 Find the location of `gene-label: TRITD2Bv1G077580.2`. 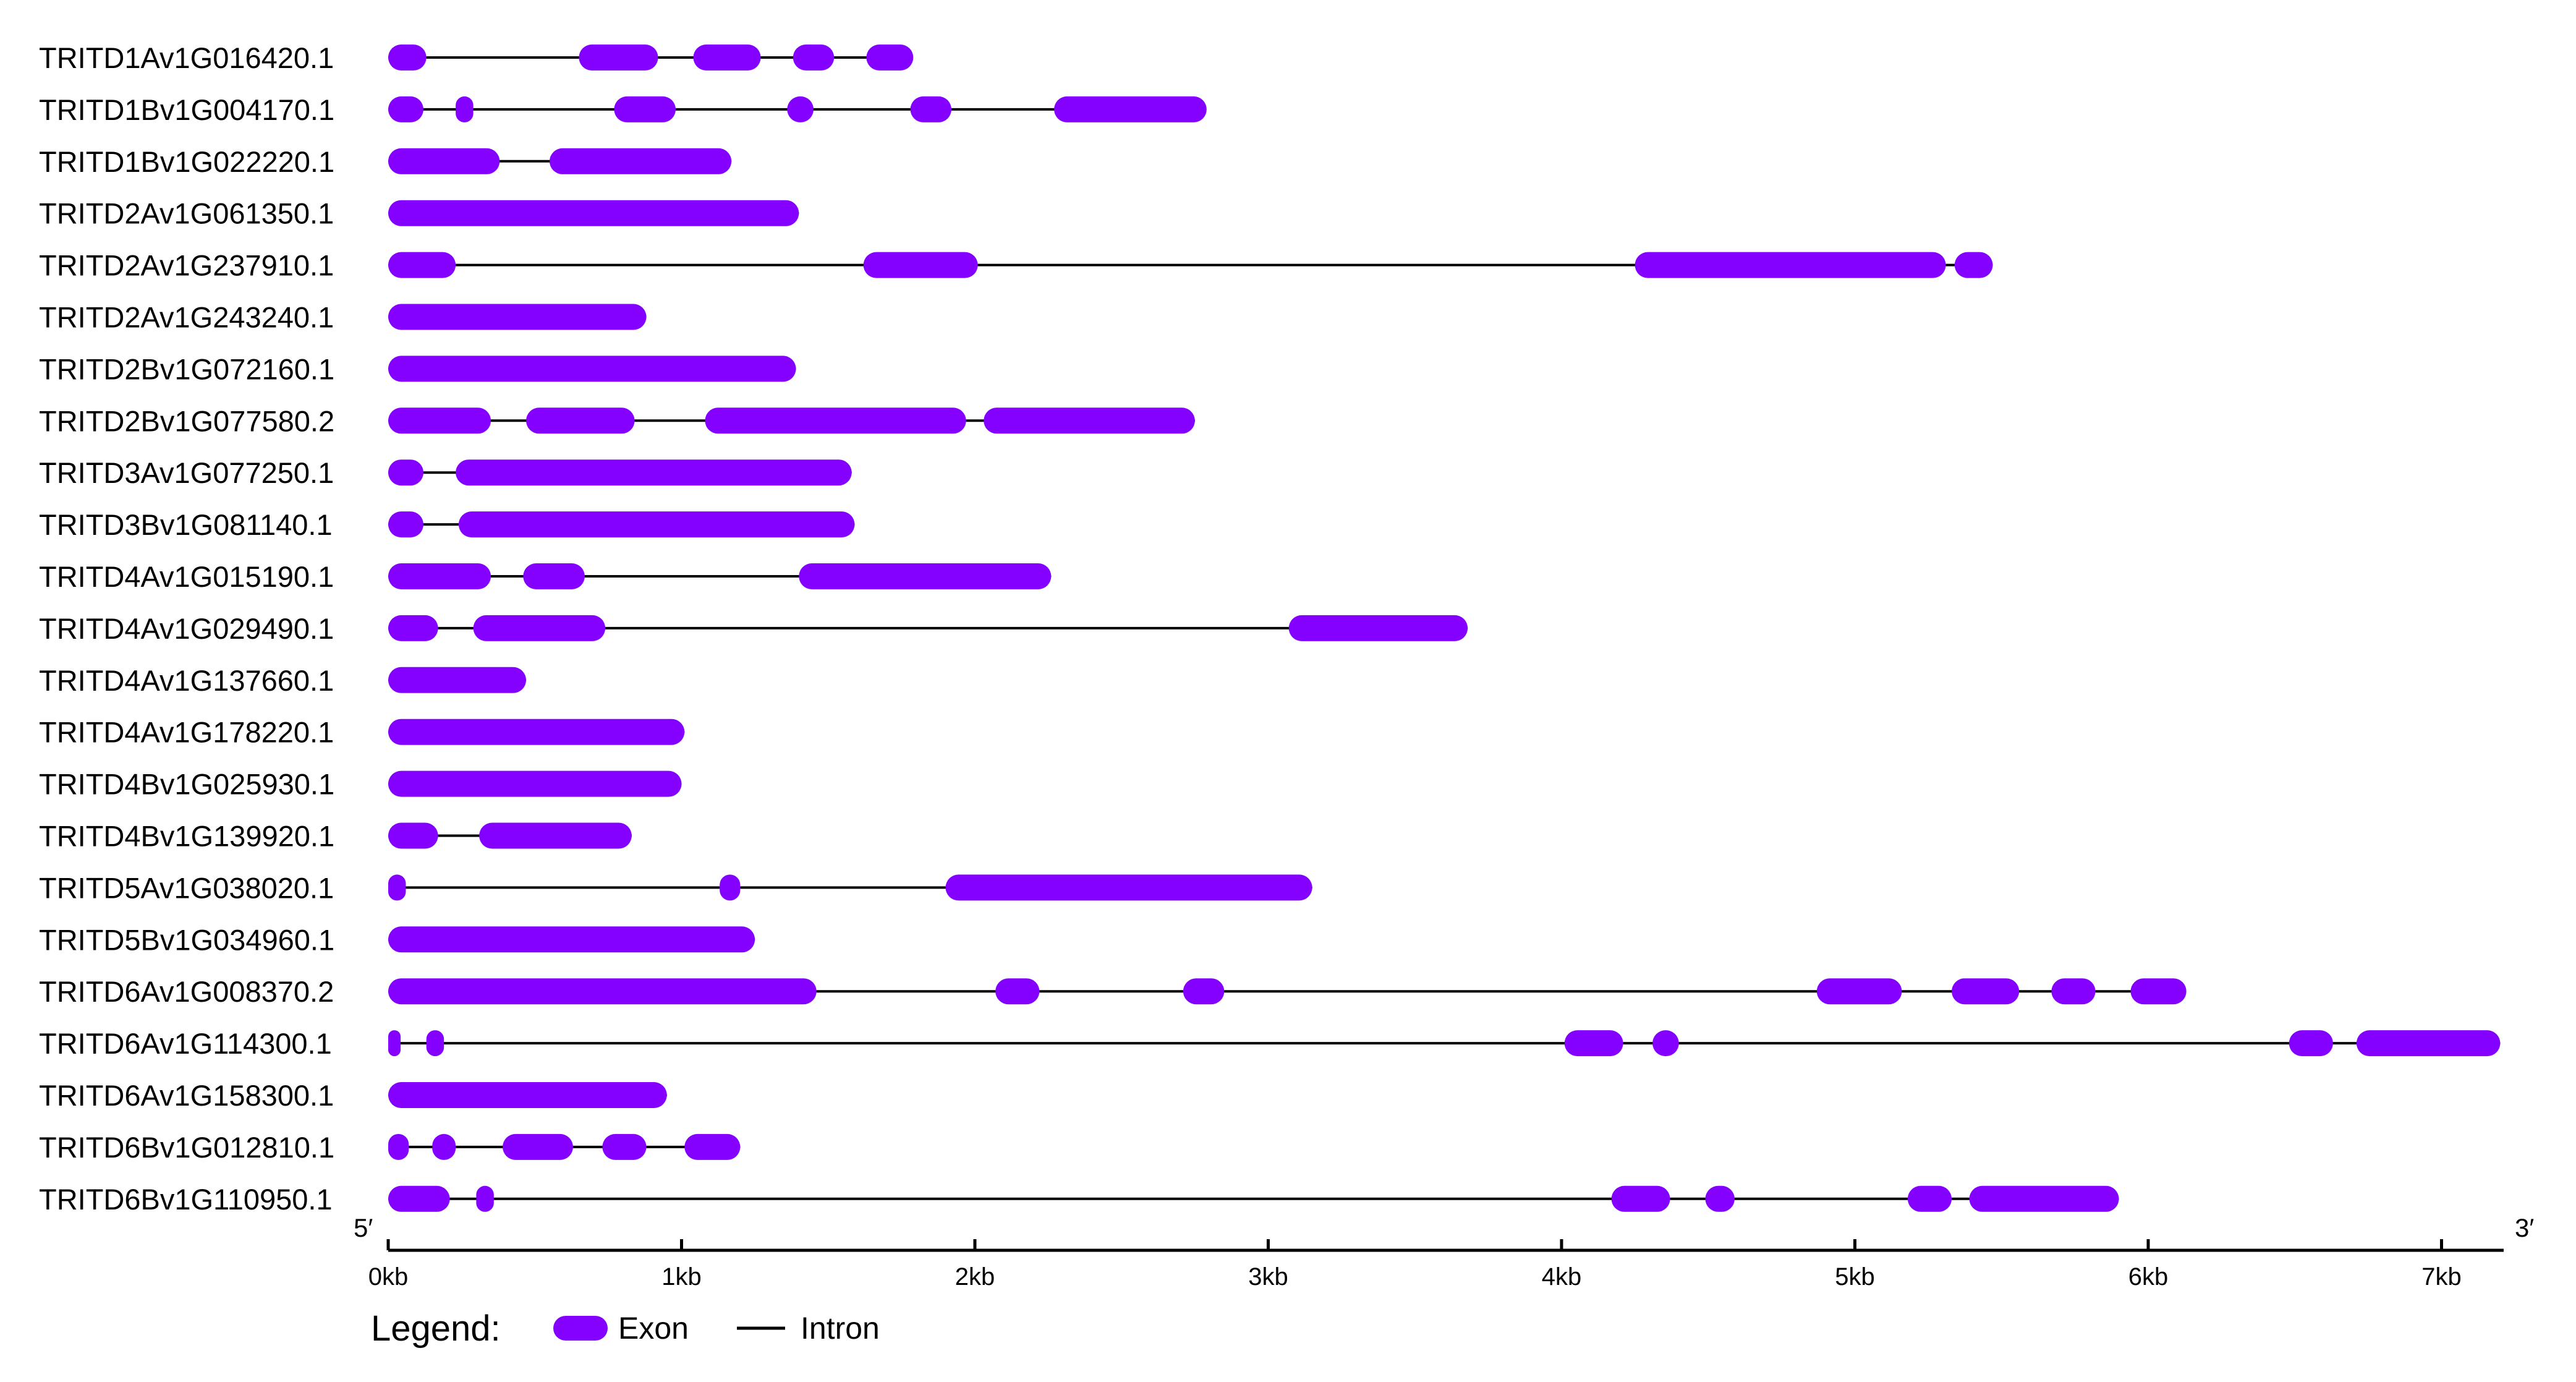

gene-label: TRITD2Bv1G077580.2 is located at coordinates (186, 421).